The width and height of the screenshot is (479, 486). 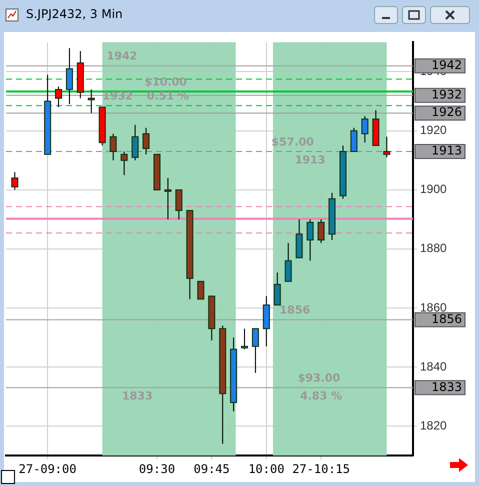 What do you see at coordinates (434, 366) in the screenshot?
I see `y-tick-label: 1840` at bounding box center [434, 366].